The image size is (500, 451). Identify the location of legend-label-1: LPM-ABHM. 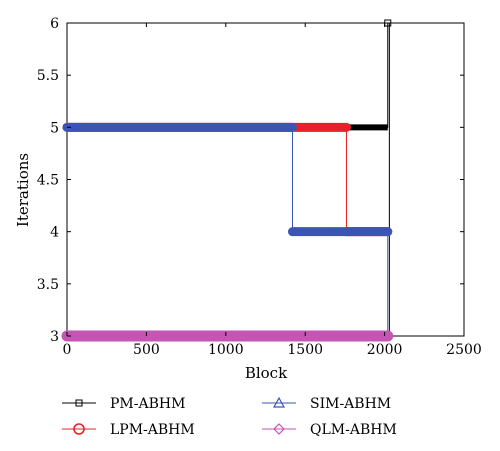
(152, 430).